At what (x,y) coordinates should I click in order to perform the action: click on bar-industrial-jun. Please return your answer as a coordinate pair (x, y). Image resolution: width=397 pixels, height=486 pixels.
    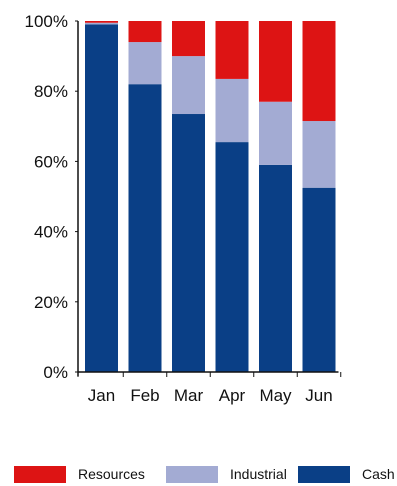
    Looking at the image, I should click on (319, 154).